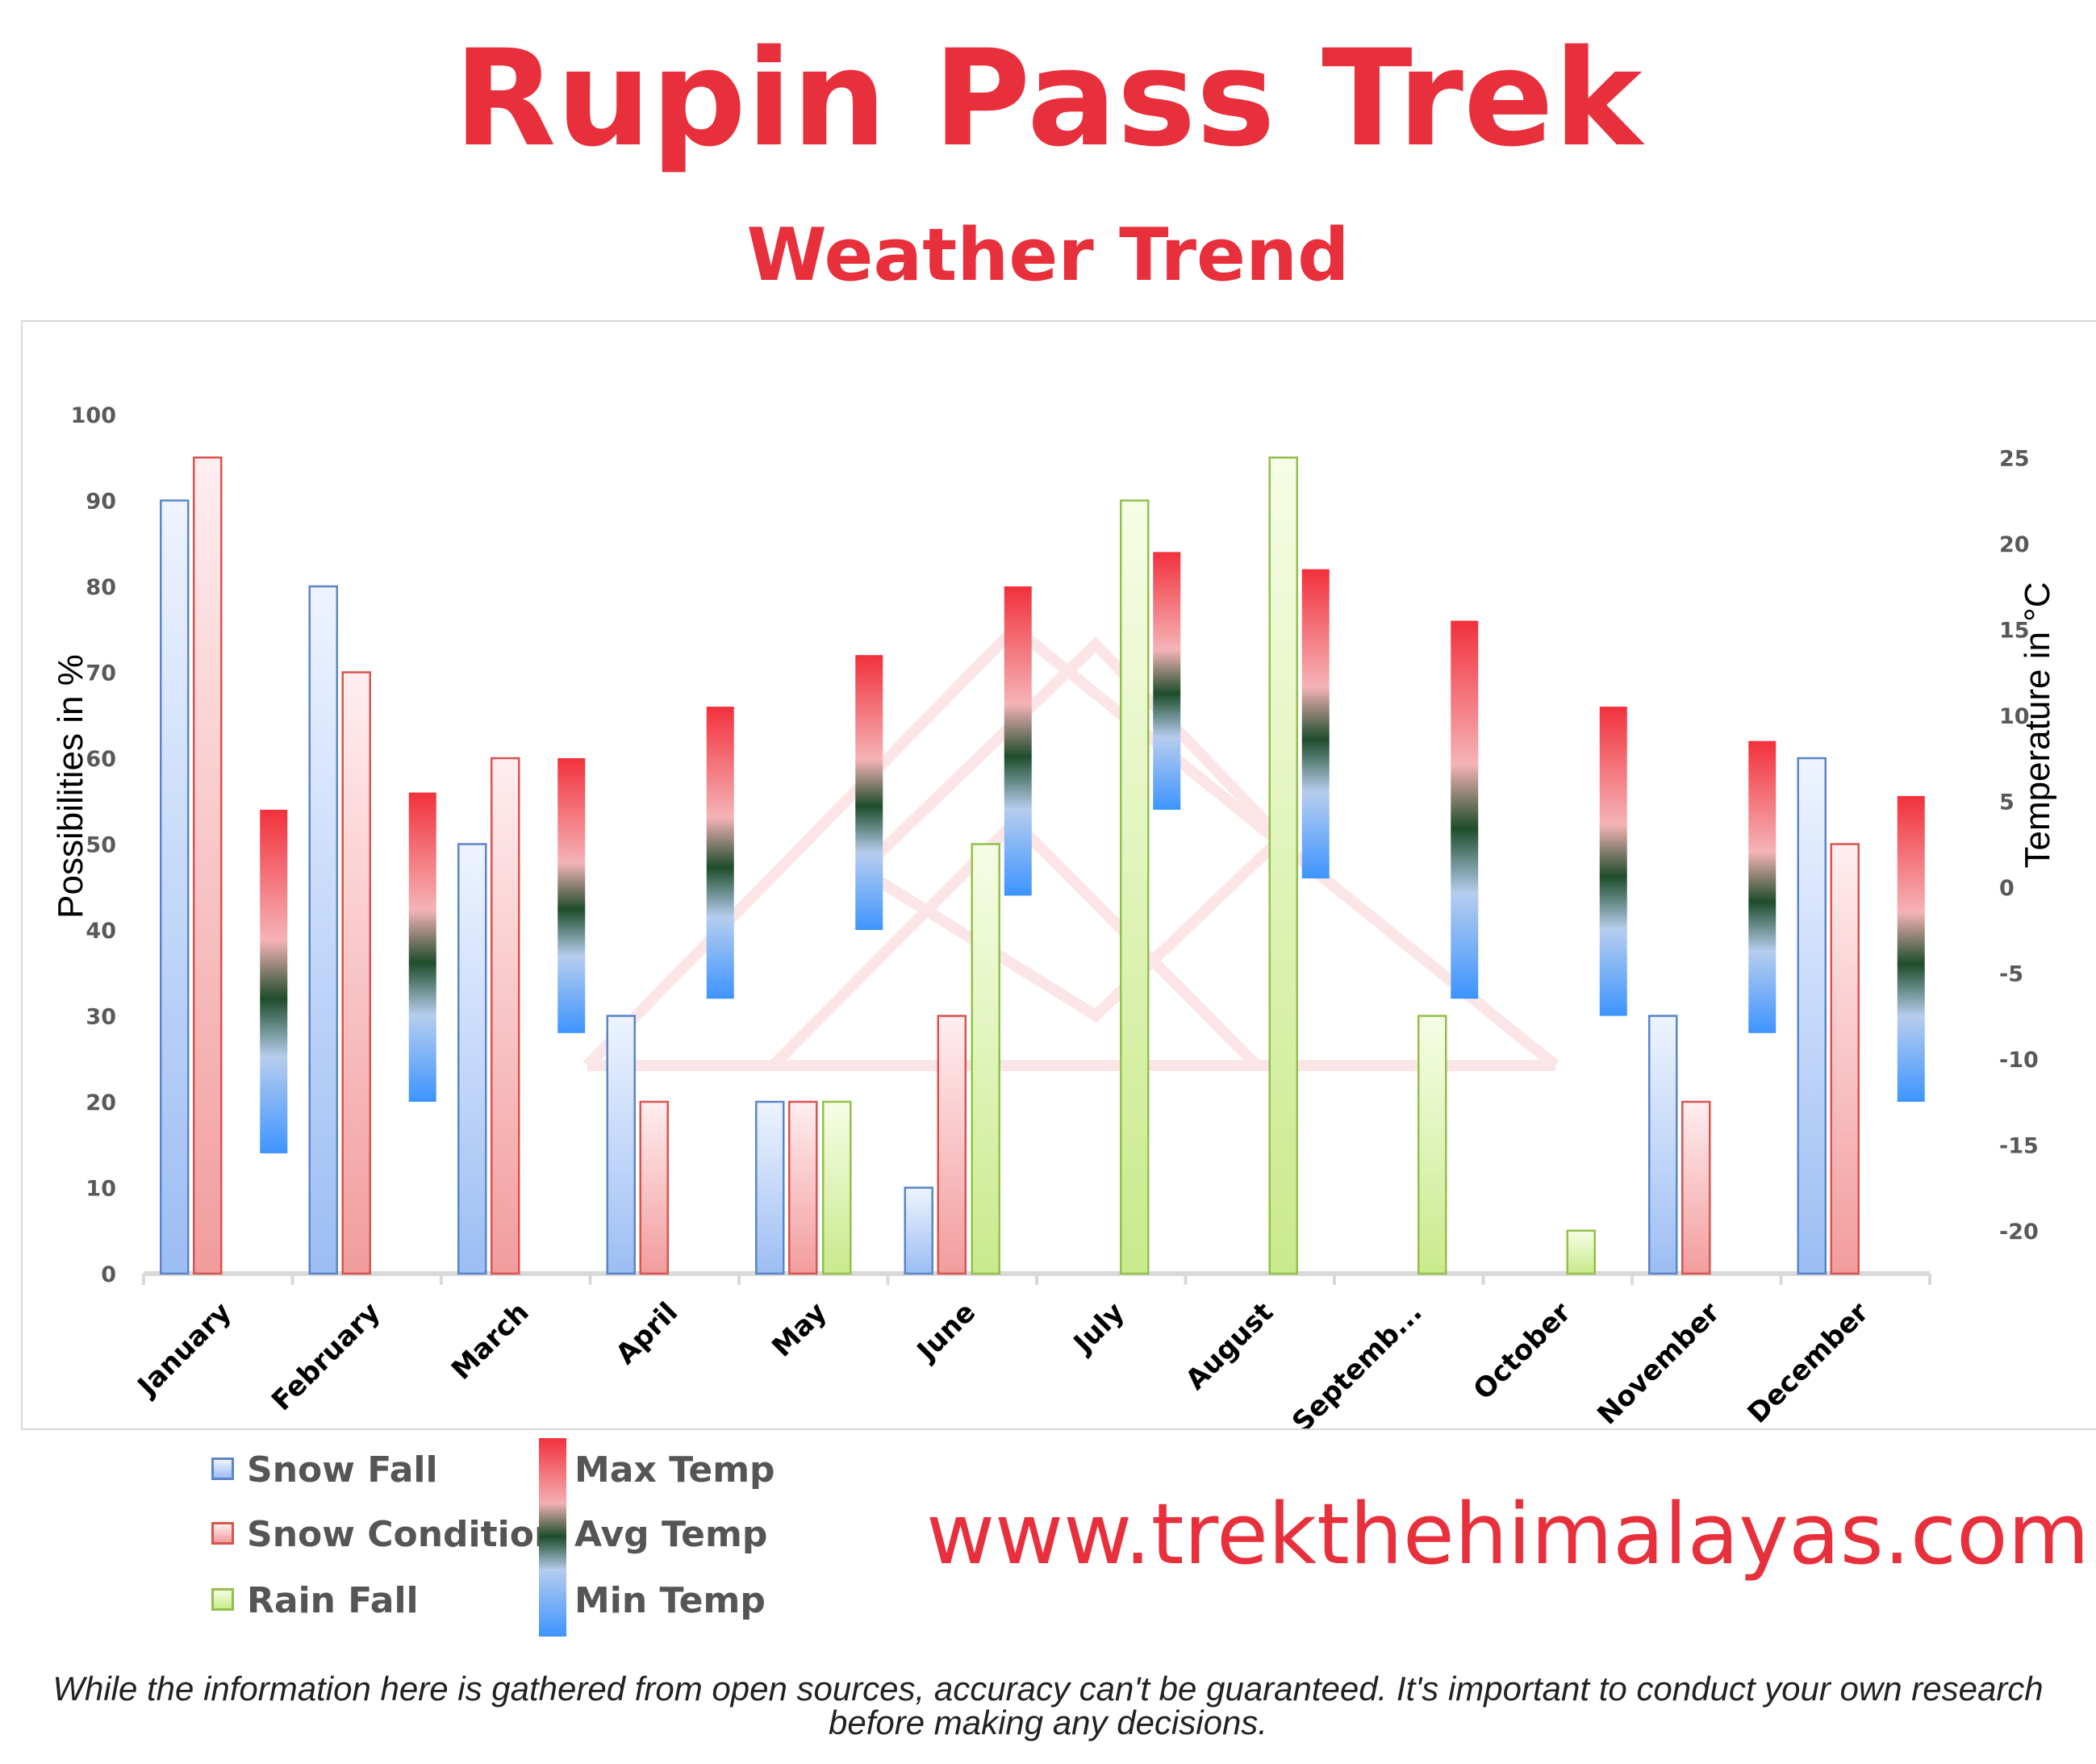 Image resolution: width=2096 pixels, height=1764 pixels. Describe the element at coordinates (654, 1187) in the screenshot. I see `bar-snow-condition-april` at that location.